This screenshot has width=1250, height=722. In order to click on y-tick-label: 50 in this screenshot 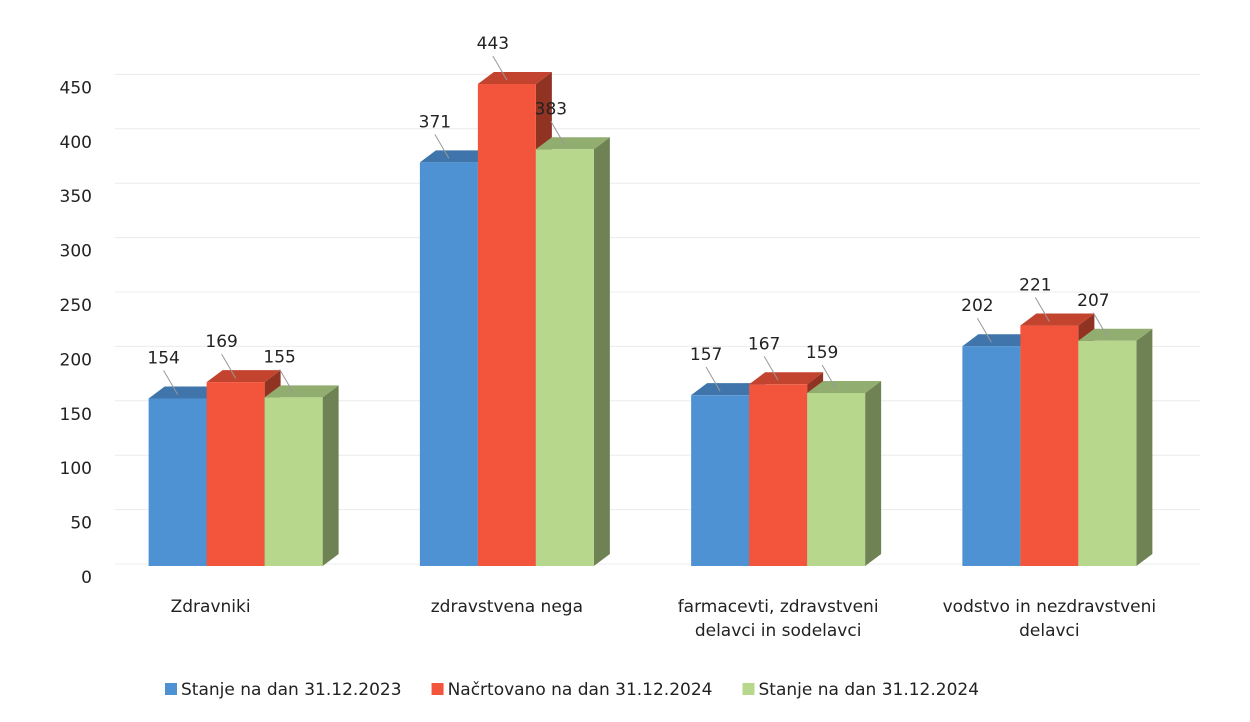, I will do `click(81, 524)`.